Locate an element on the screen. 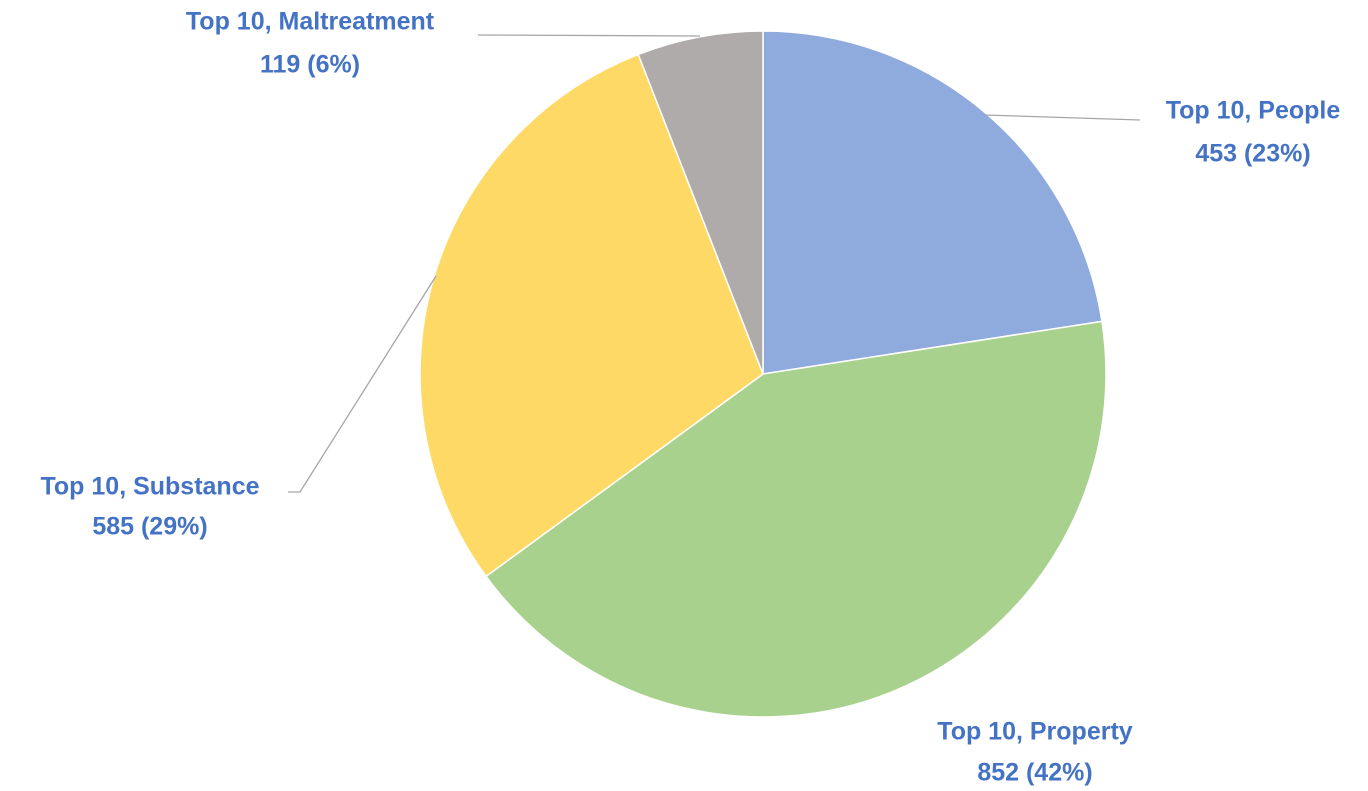  data-label-value: 585 (29%) is located at coordinates (149, 527).